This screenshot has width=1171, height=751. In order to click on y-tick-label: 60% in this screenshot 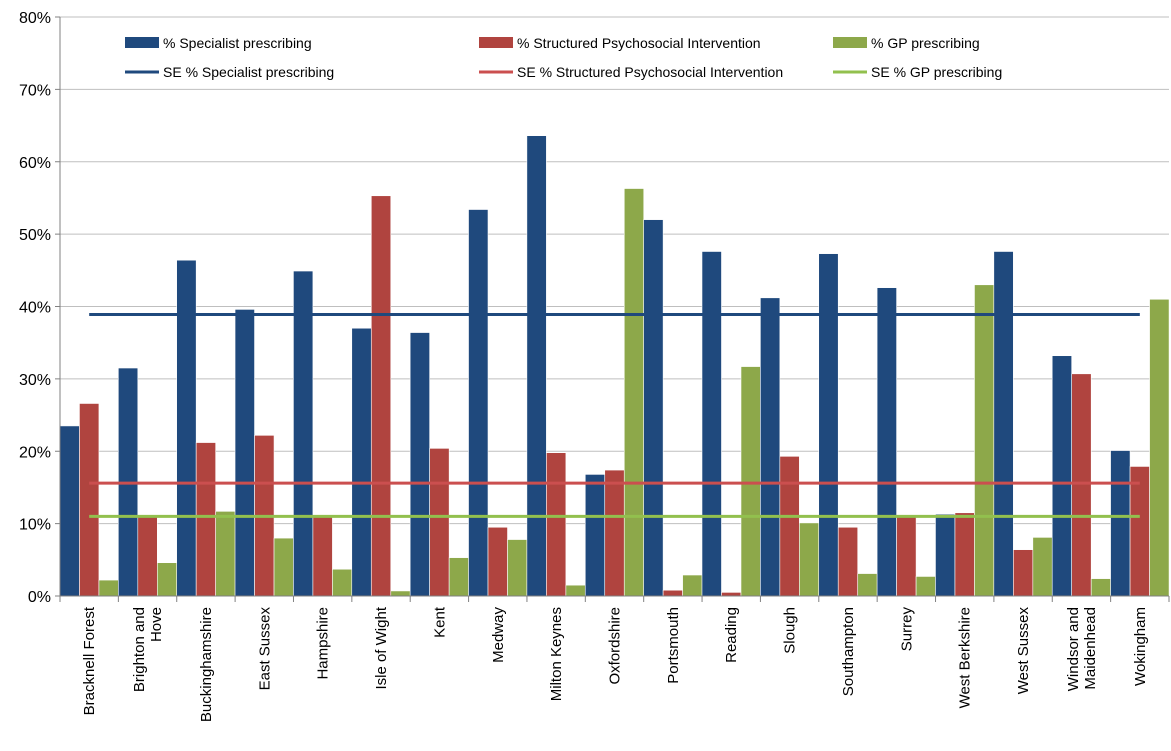, I will do `click(35, 163)`.